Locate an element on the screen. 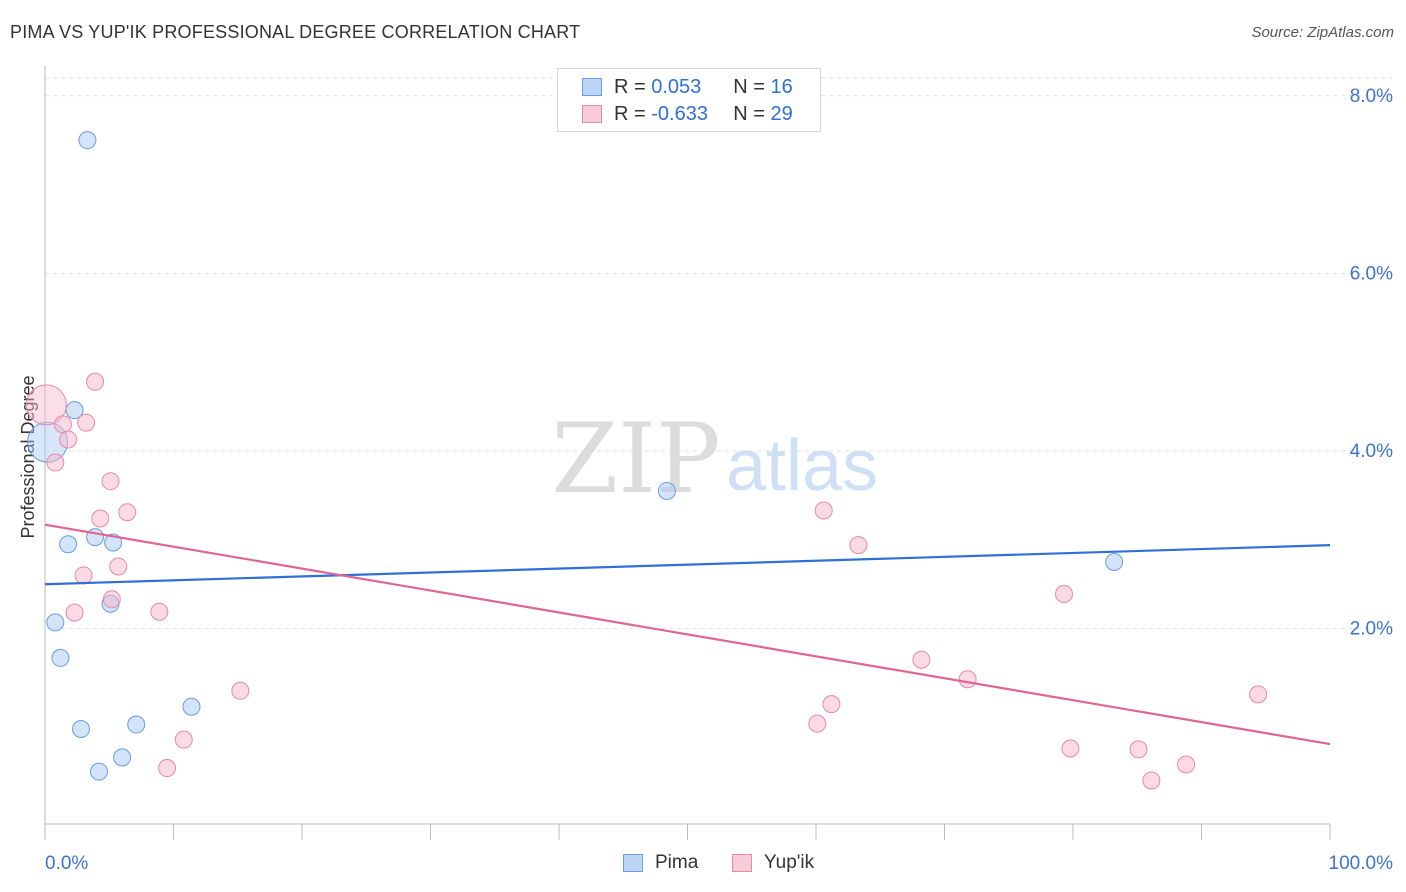  y-tick-label: 4.0% is located at coordinates (1371, 451).